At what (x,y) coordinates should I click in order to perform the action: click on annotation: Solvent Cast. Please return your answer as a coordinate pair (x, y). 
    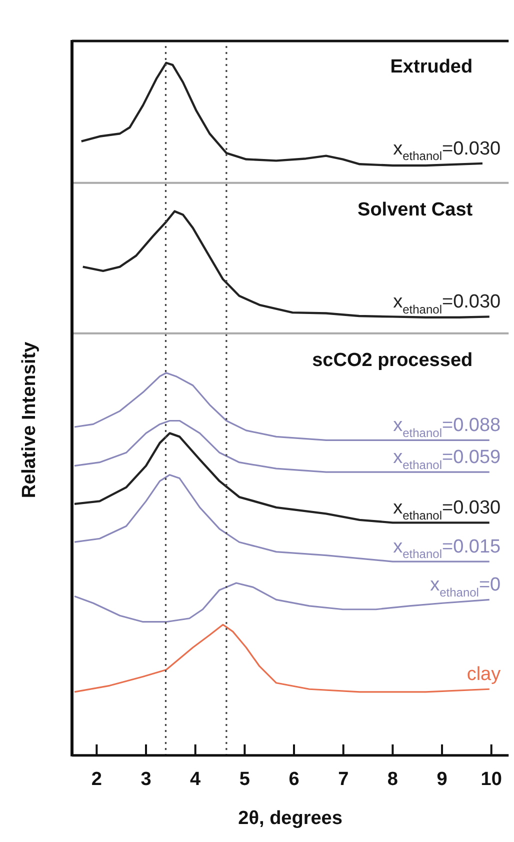
    Looking at the image, I should click on (416, 210).